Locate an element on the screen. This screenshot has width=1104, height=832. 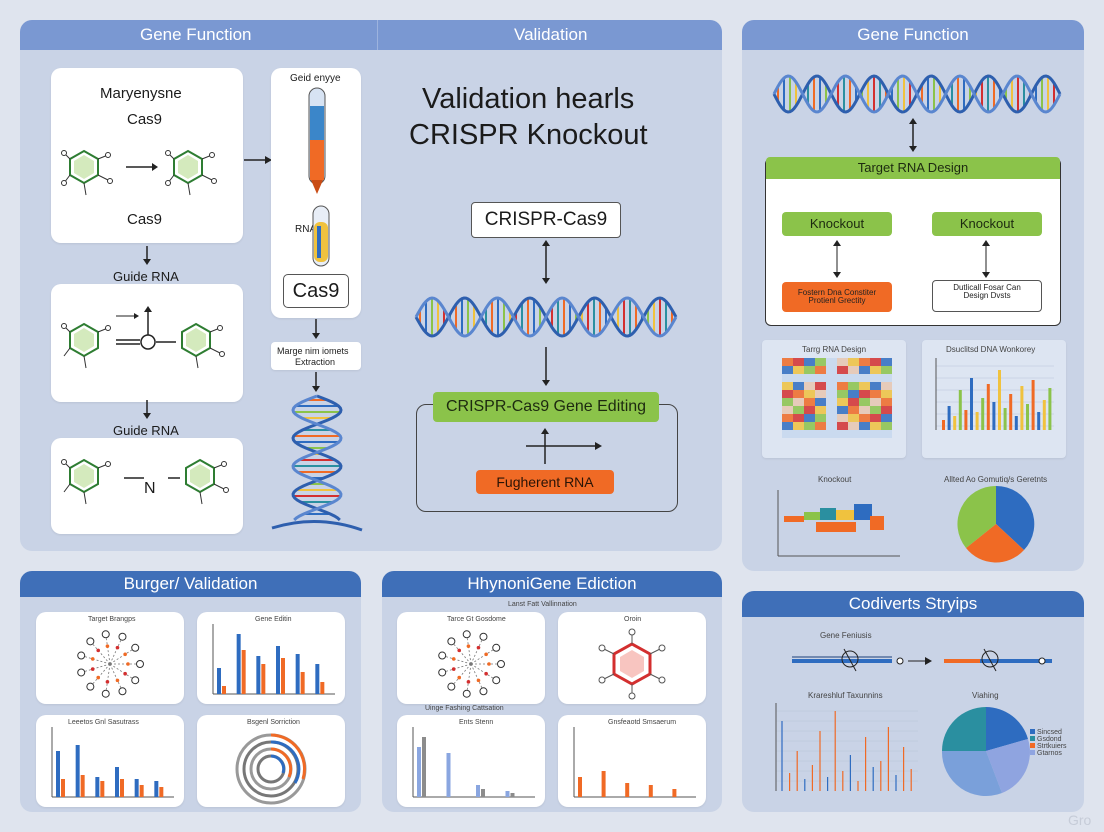
bm-card-bars: Uinge Fashing Cattsation Ents Stenn is located at coordinates (471, 756).